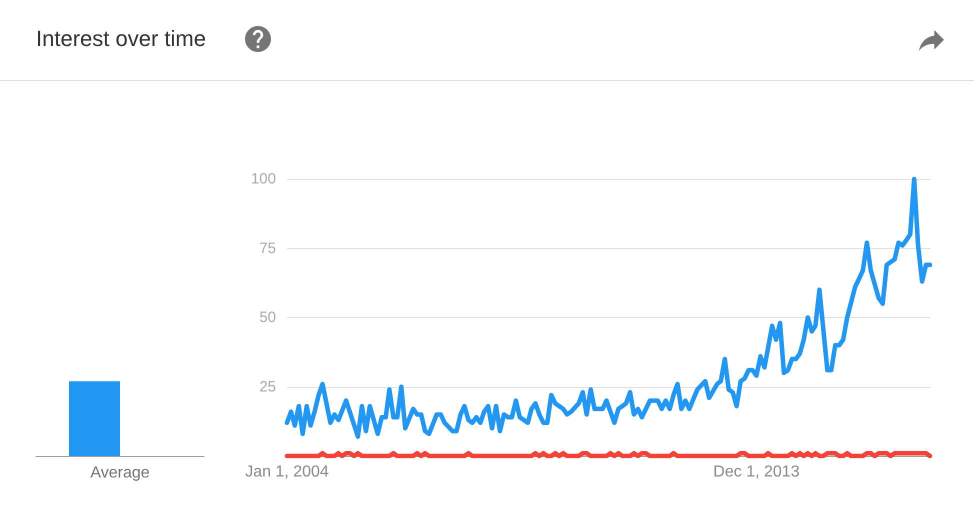 This screenshot has width=974, height=514. I want to click on y-tick-label: 50, so click(267, 317).